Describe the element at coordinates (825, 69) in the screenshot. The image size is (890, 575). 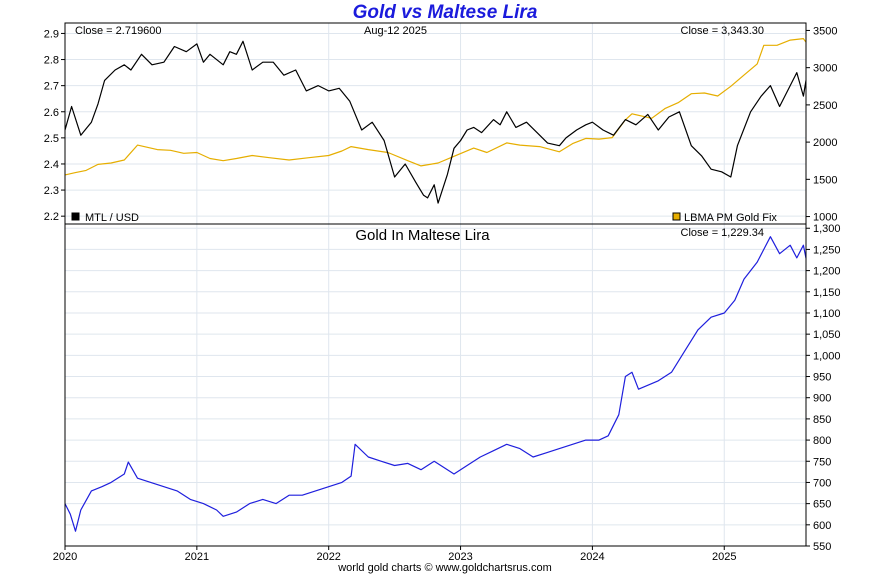
I see `y-right-tick-label: 3000` at that location.